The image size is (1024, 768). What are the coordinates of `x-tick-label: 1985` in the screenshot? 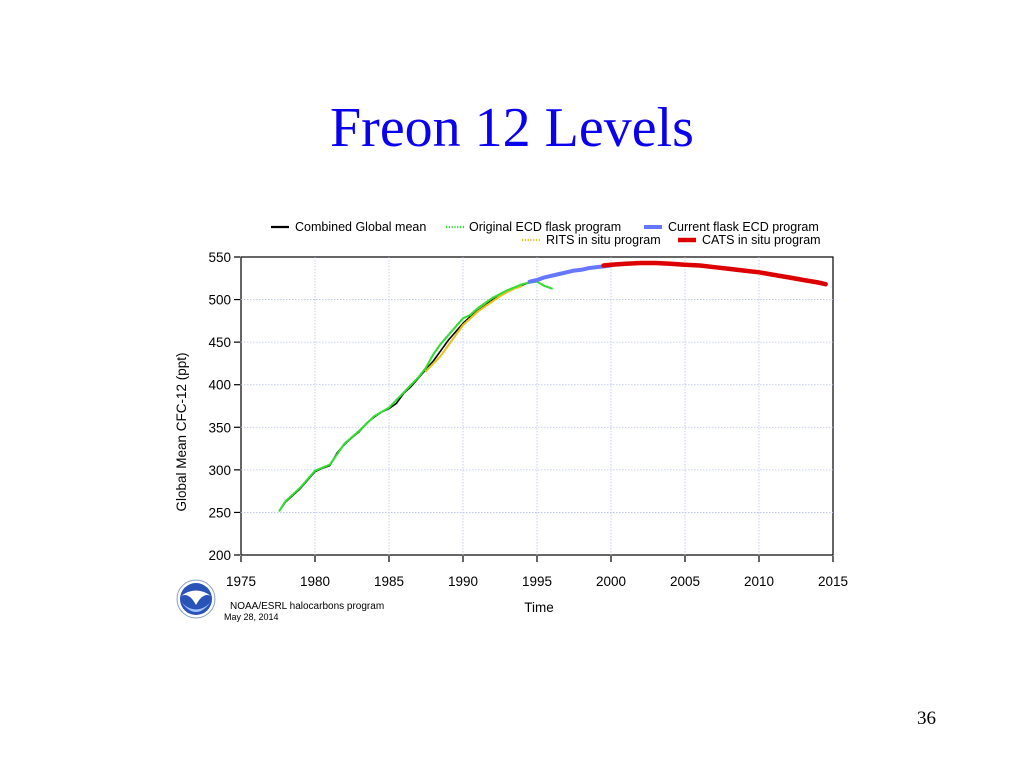 It's located at (389, 581).